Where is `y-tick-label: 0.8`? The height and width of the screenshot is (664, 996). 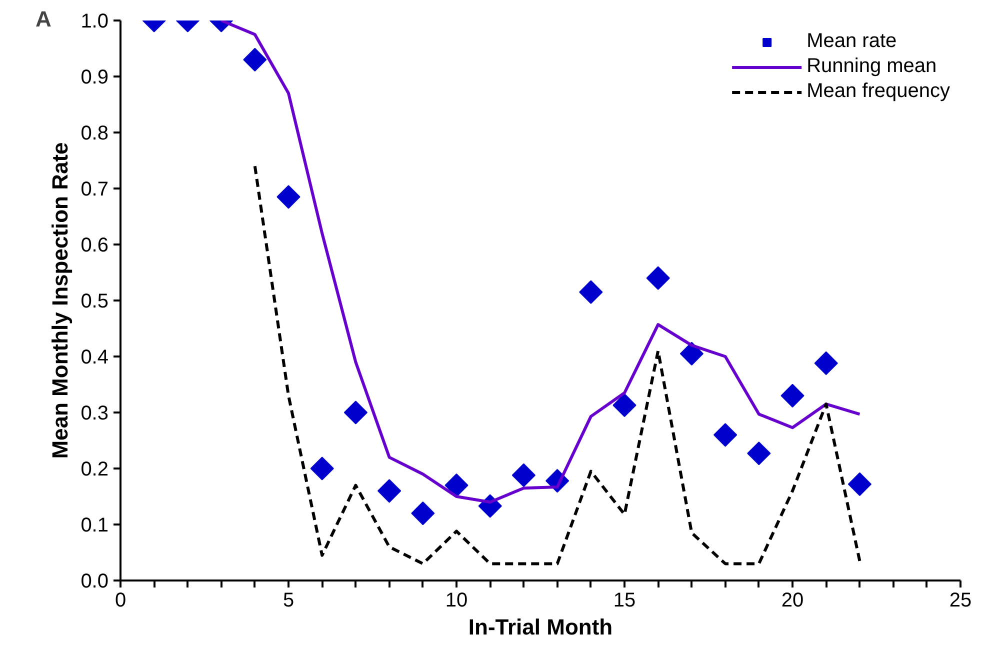 y-tick-label: 0.8 is located at coordinates (94, 133).